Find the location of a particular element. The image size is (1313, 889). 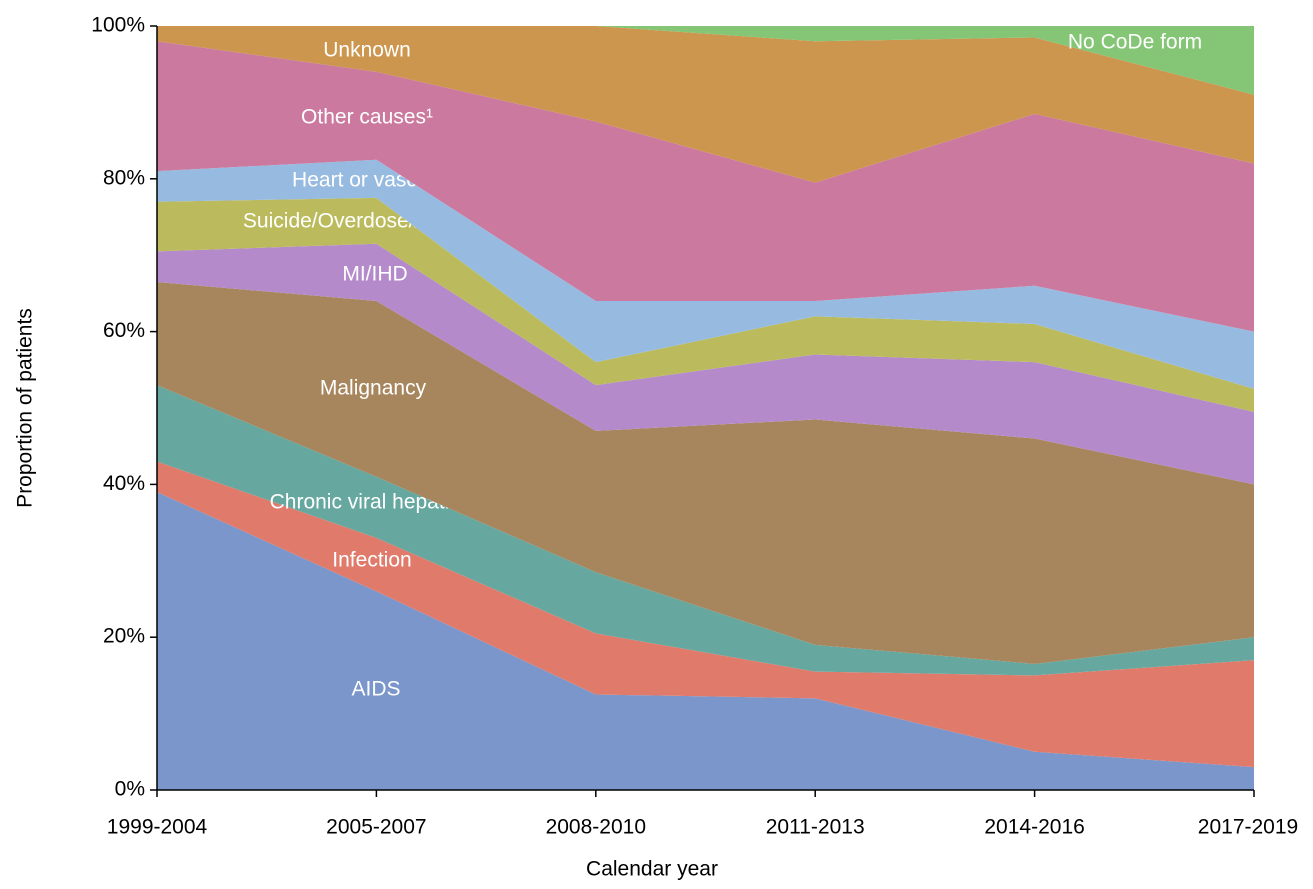

y-tick-label: 20% is located at coordinates (124, 636).